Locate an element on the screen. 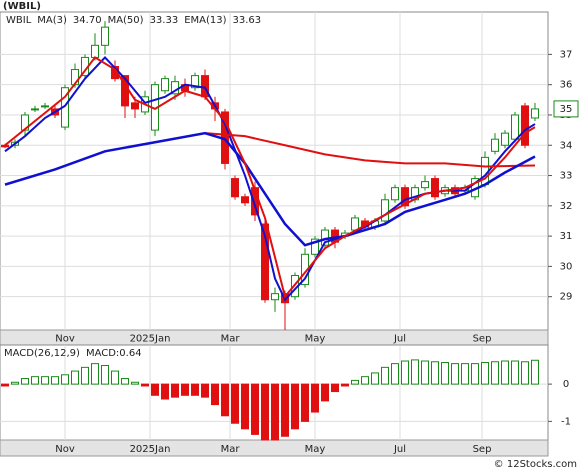  legend-text: 33.63 is located at coordinates (247, 20).